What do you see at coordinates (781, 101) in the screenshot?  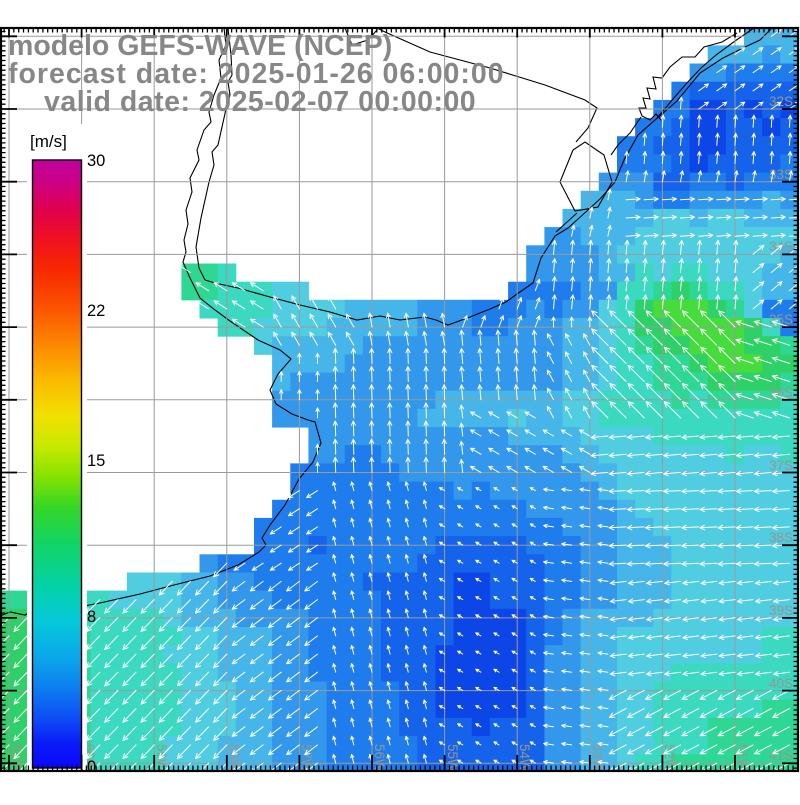 I see `svg-text: 32S` at bounding box center [781, 101].